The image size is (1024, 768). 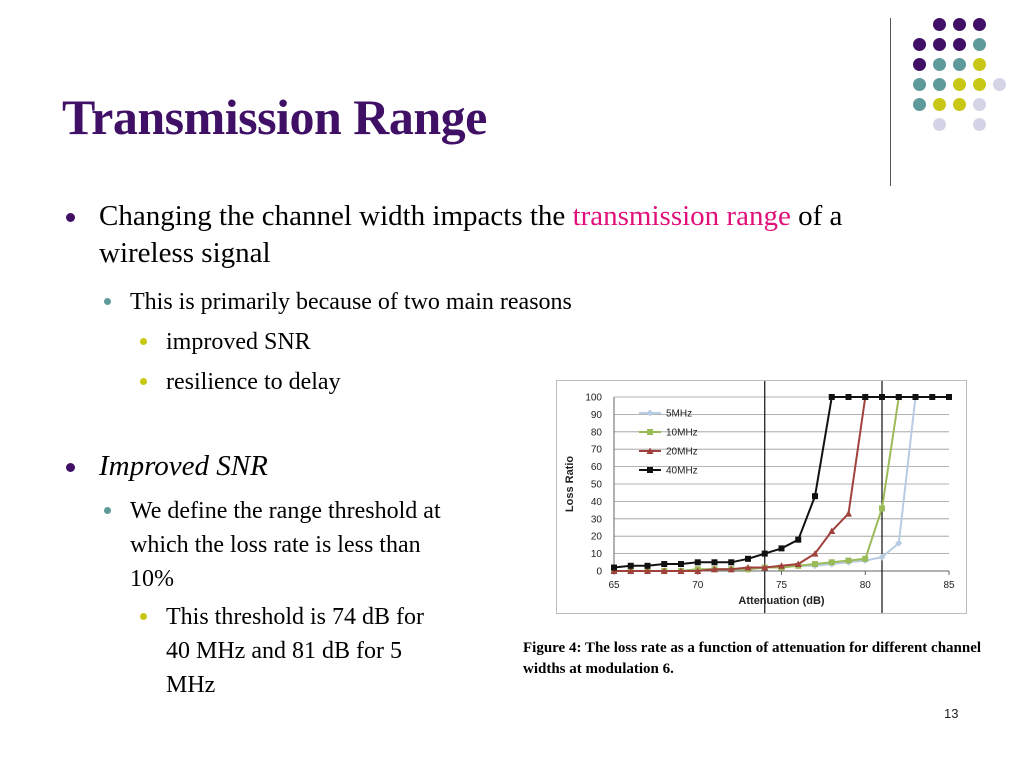 What do you see at coordinates (866, 585) in the screenshot?
I see `x-tick-label: 80` at bounding box center [866, 585].